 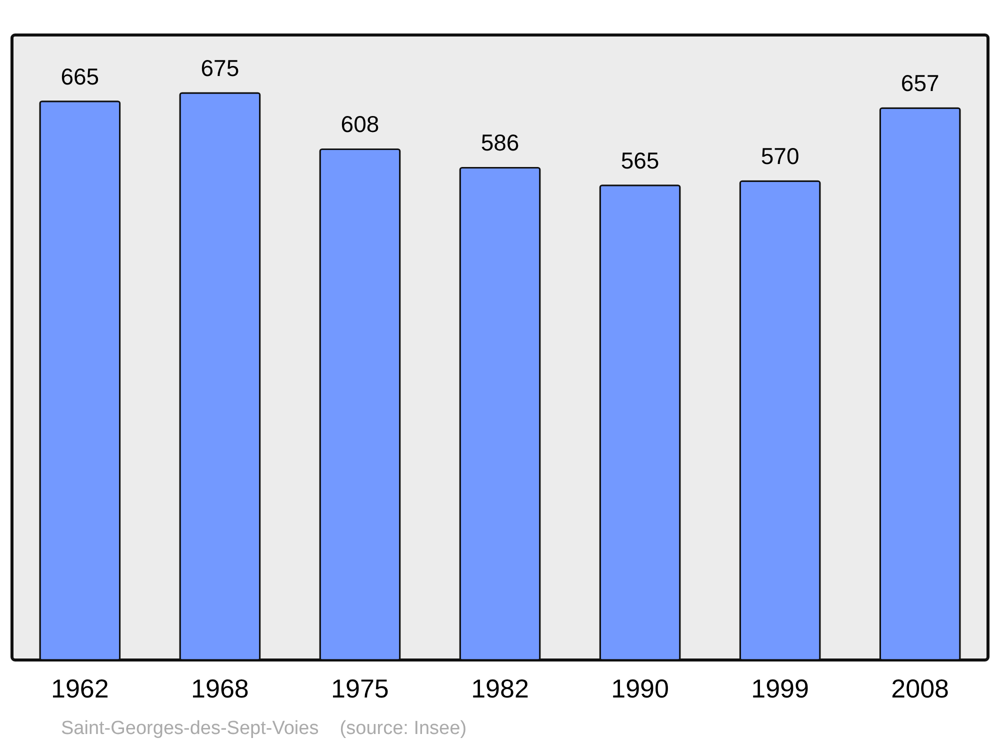 I want to click on text: Saint-Georges-des-Sept-Voies (source: Insee), so click(x=264, y=729).